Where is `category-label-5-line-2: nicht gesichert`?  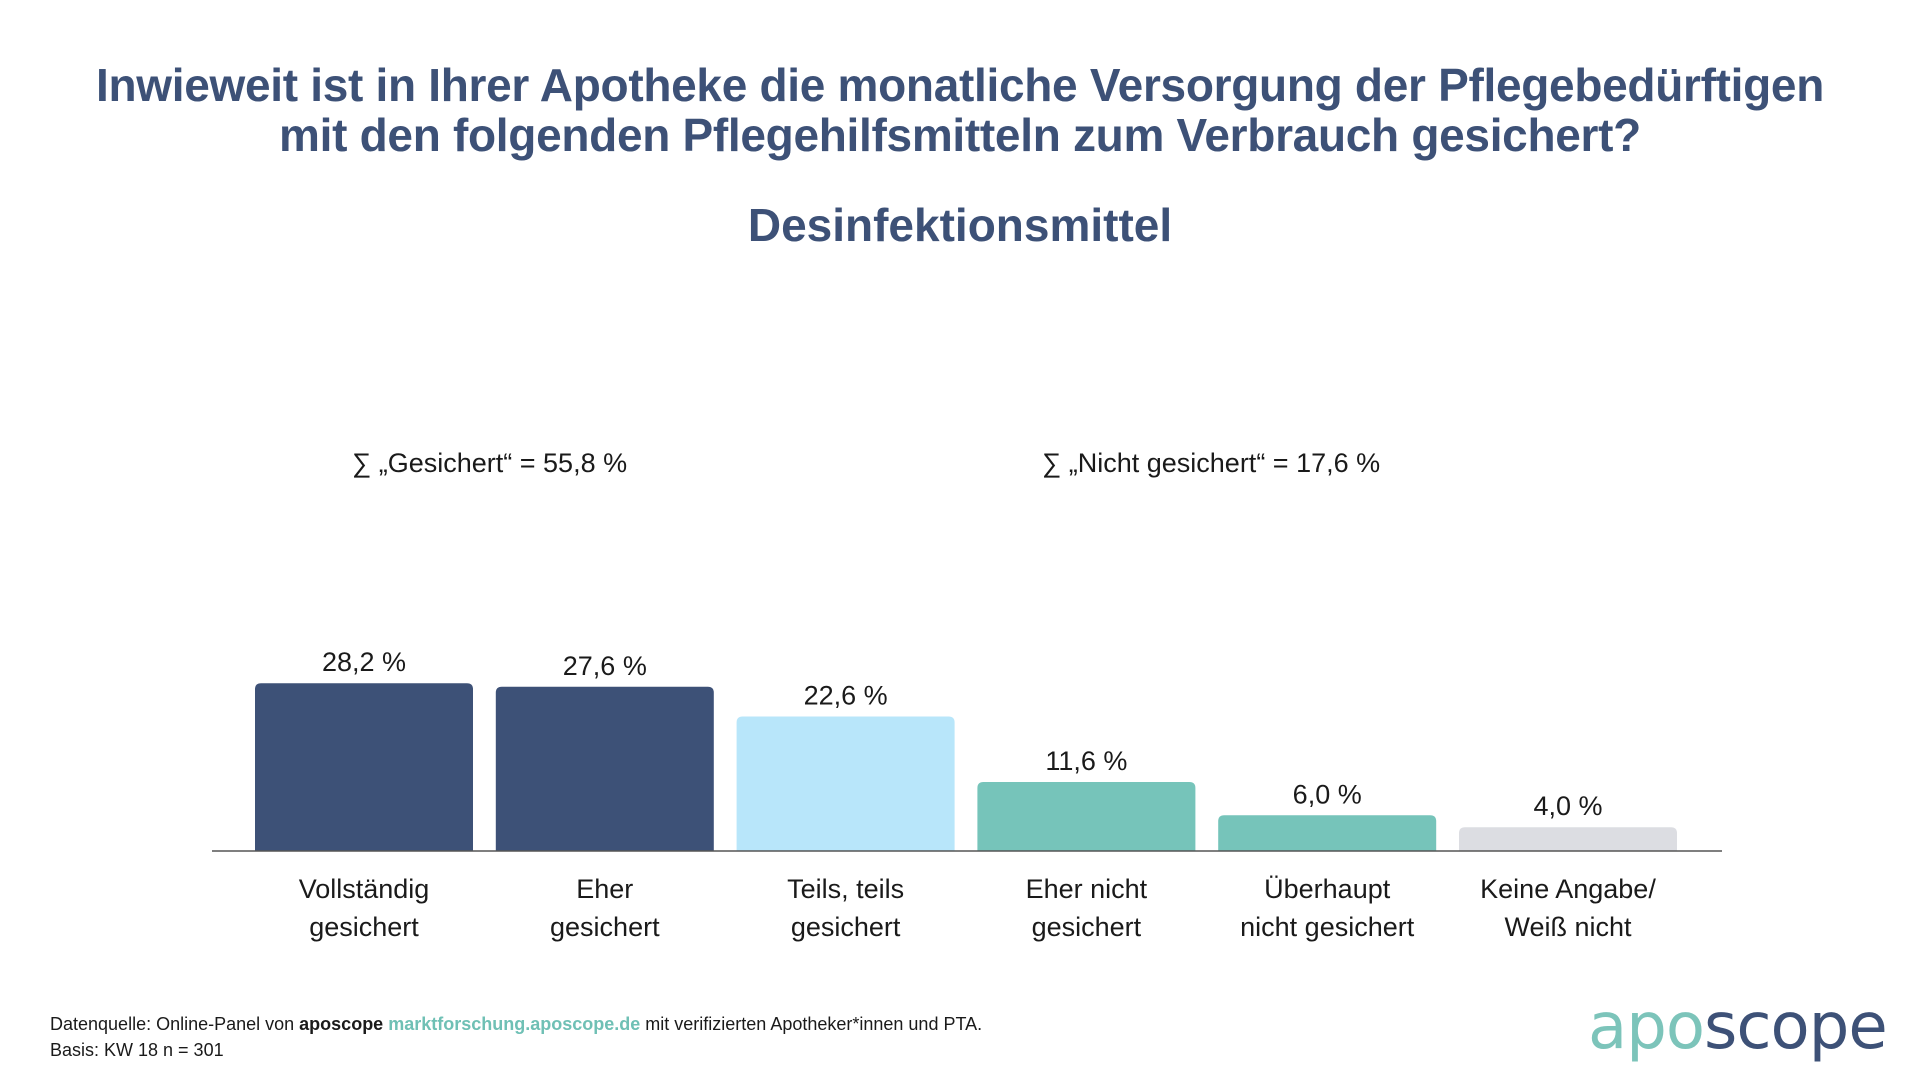
category-label-5-line-2: nicht gesichert is located at coordinates (1327, 927).